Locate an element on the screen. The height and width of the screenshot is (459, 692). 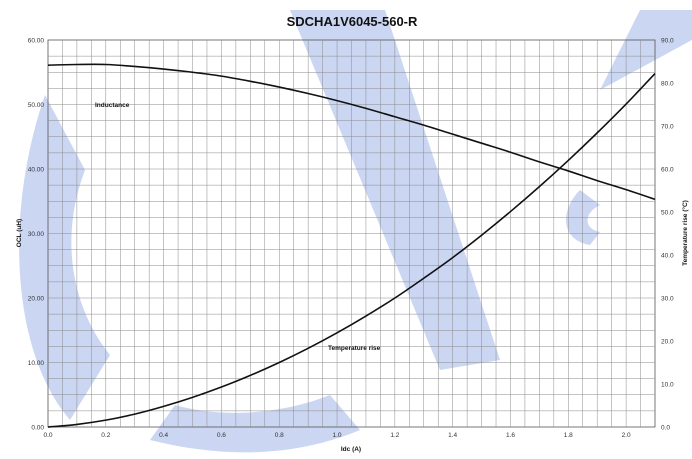
x-tick-label: 1.0 is located at coordinates (337, 435).